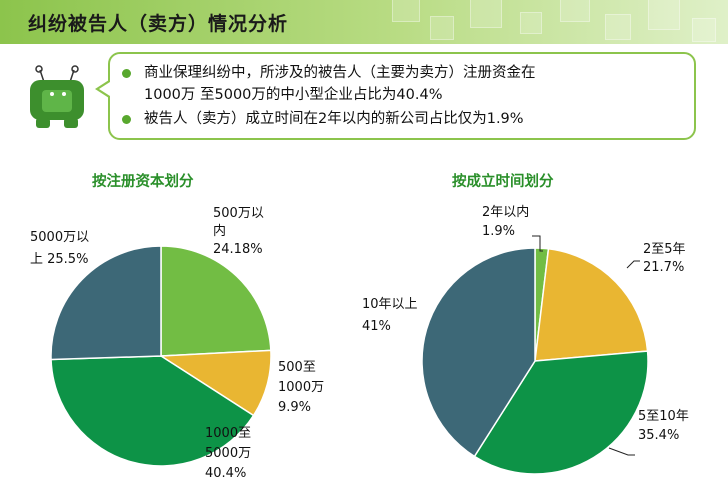 This screenshot has width=728, height=503. I want to click on slice-label: 1.9%, so click(498, 231).